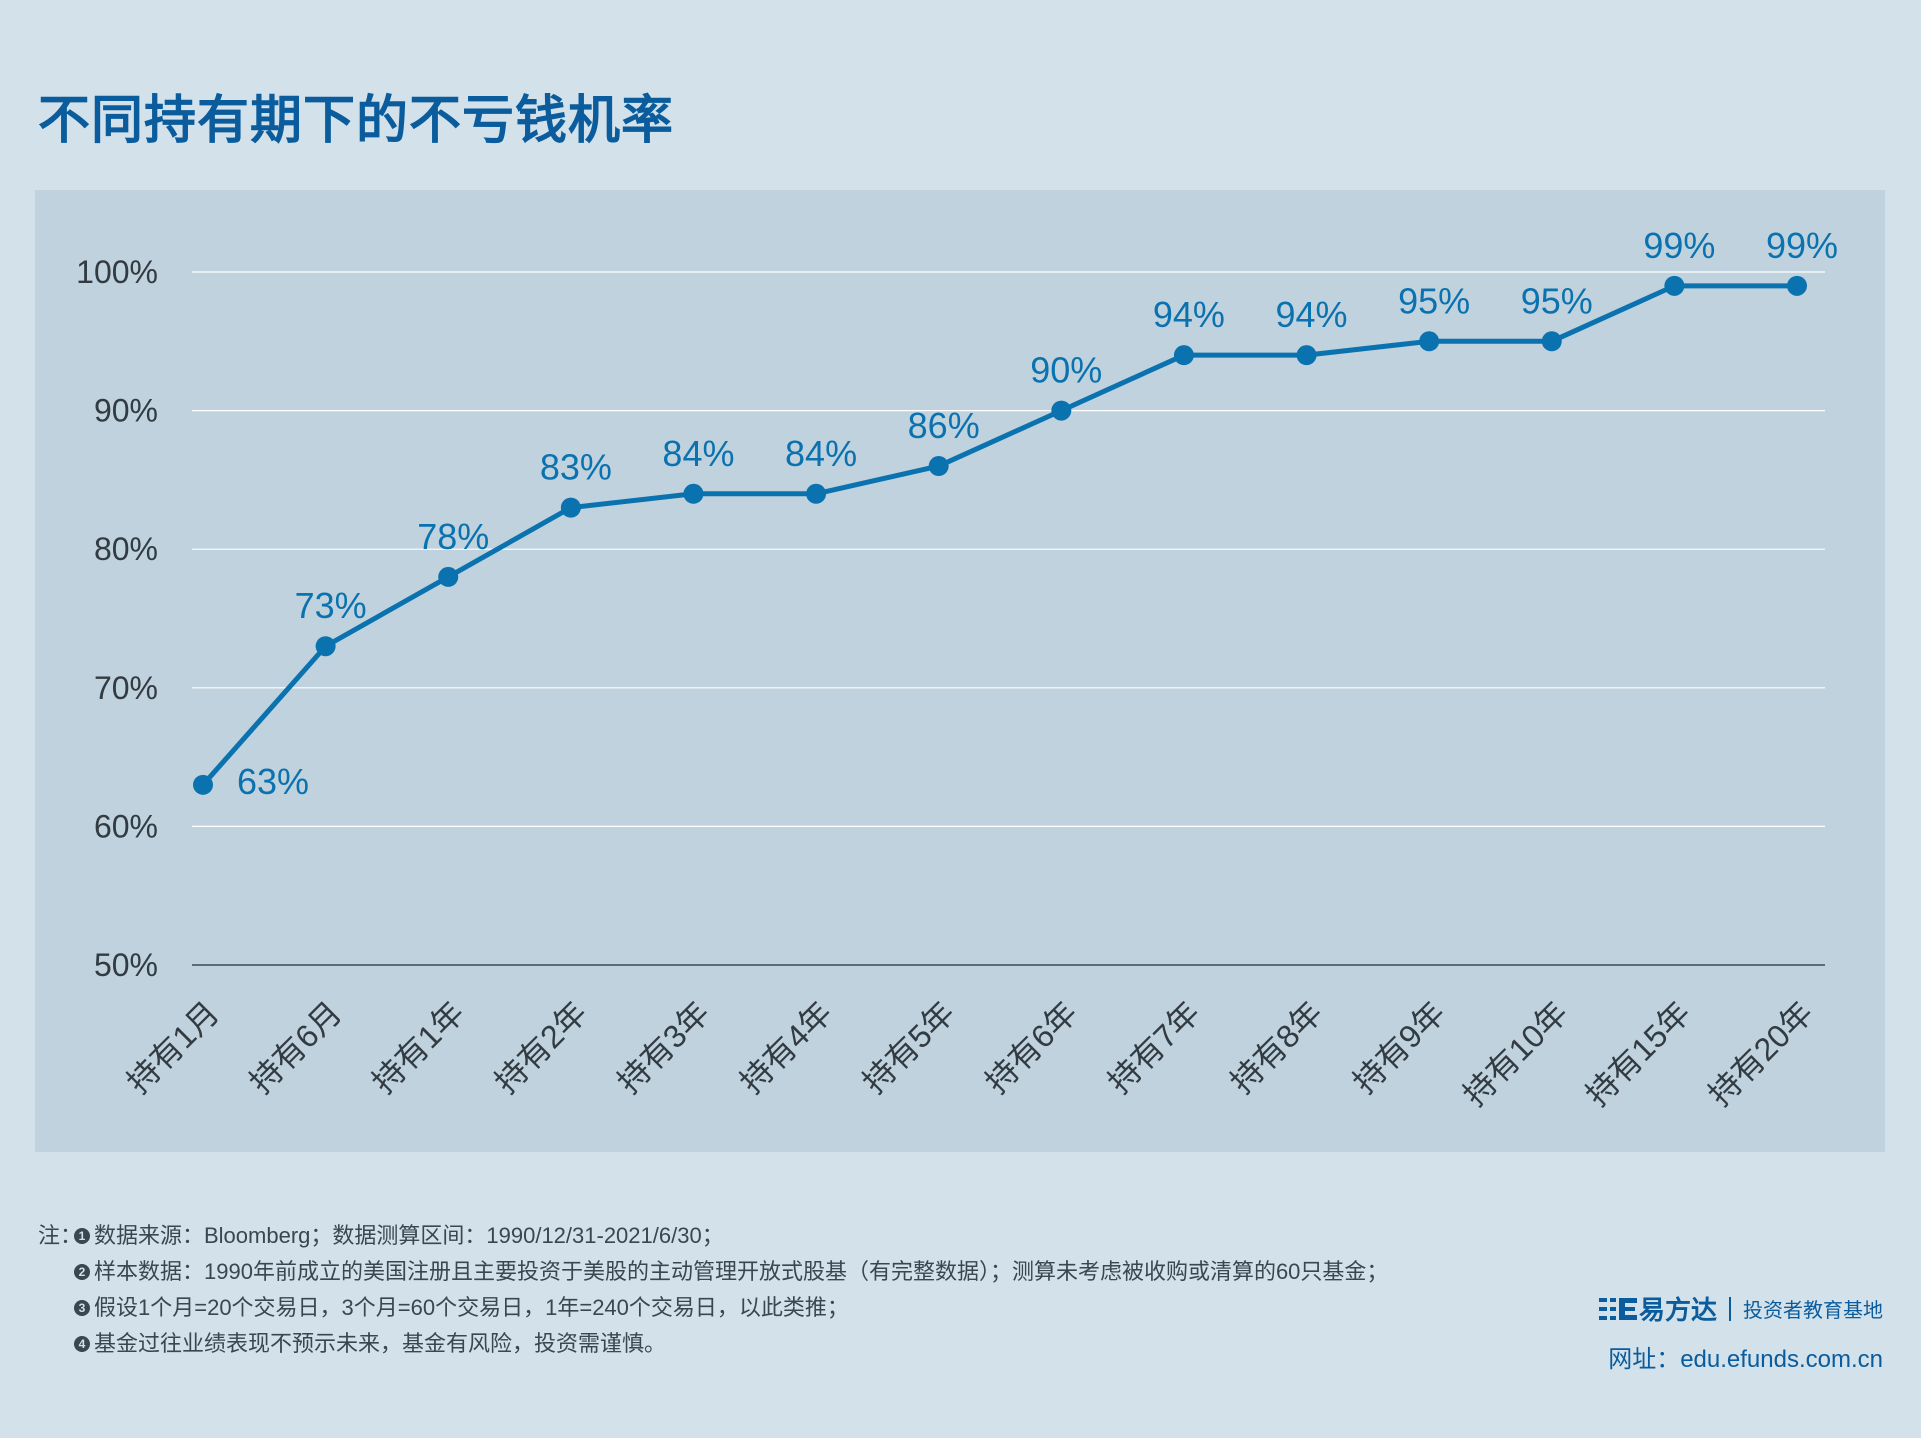  Describe the element at coordinates (331, 605) in the screenshot. I see `data-label: 73%` at that location.